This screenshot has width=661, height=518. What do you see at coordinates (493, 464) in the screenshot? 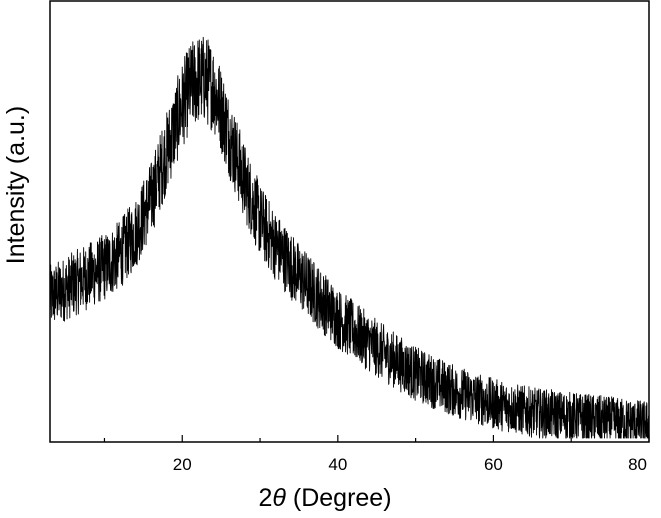
I see `x-tick-label: 60` at bounding box center [493, 464].